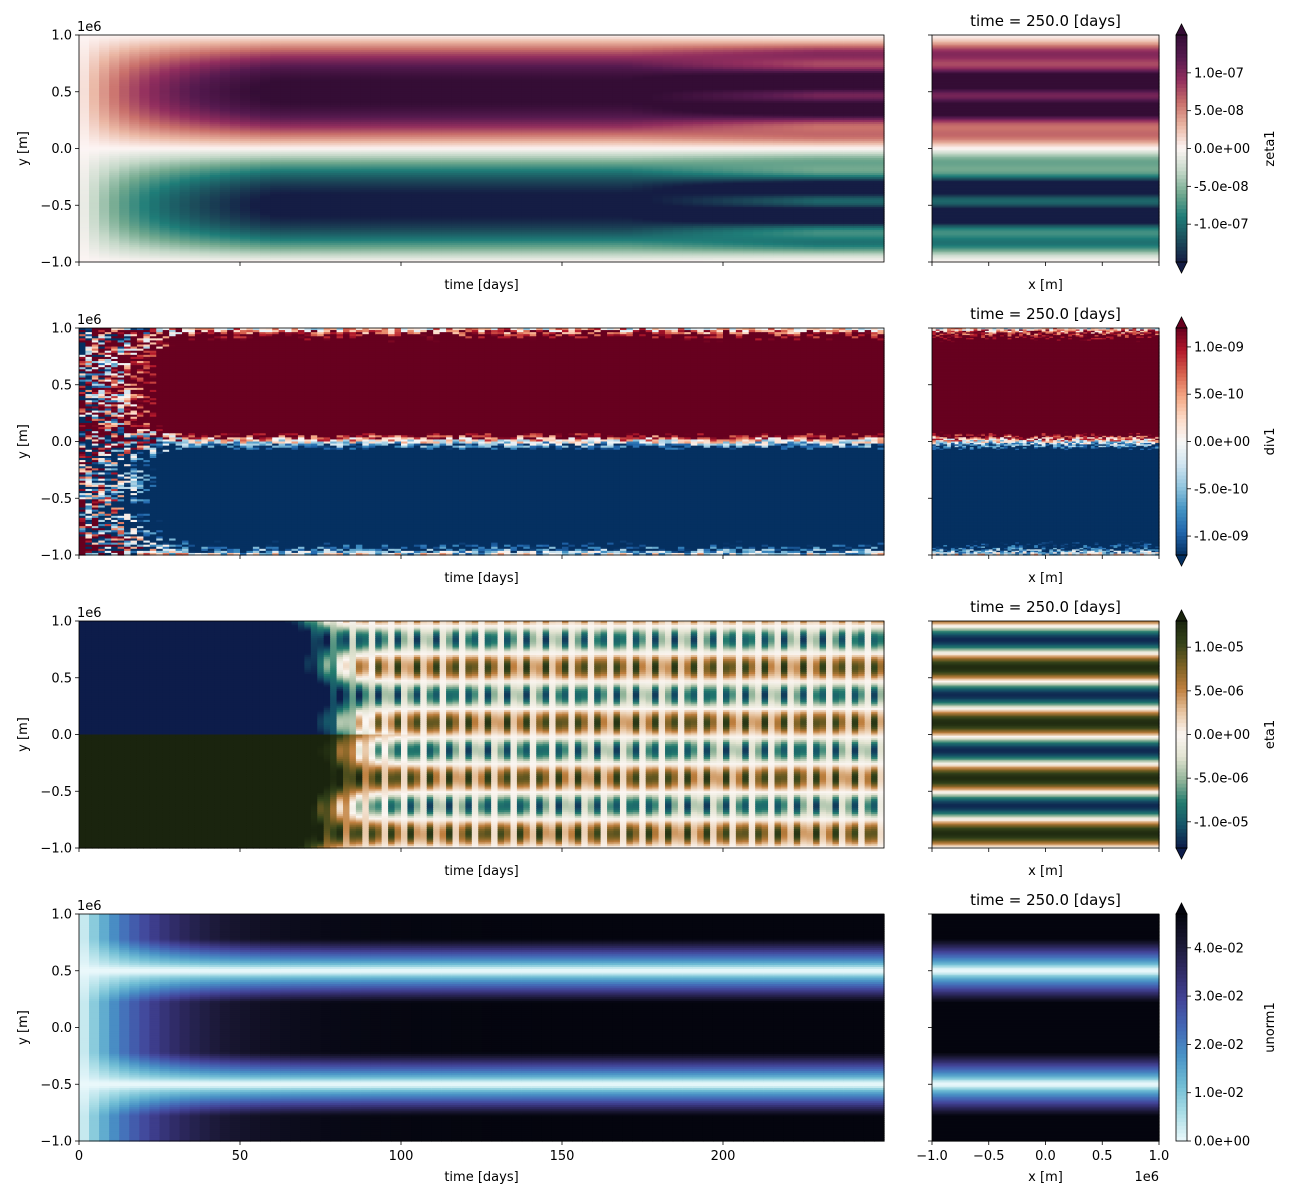 The width and height of the screenshot is (1300, 1200). What do you see at coordinates (1221, 489) in the screenshot?
I see `colorbar-tick-label-1: -5.0e-10` at bounding box center [1221, 489].